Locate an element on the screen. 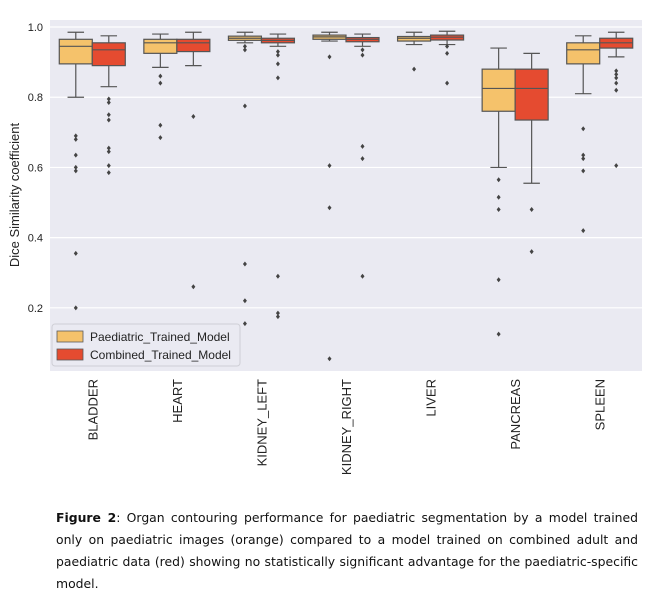 The height and width of the screenshot is (600, 672). box-kidney_right-combined is located at coordinates (362, 156).